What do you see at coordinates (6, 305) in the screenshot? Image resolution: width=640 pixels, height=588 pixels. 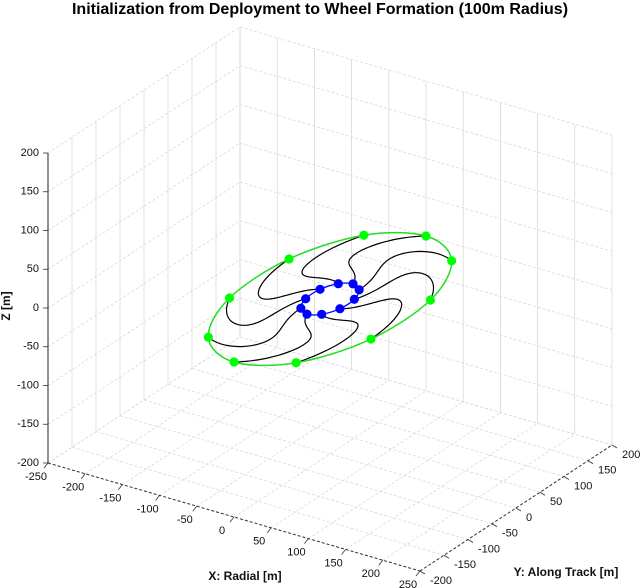 I see `z-axis-label: Z [m]` at bounding box center [6, 305].